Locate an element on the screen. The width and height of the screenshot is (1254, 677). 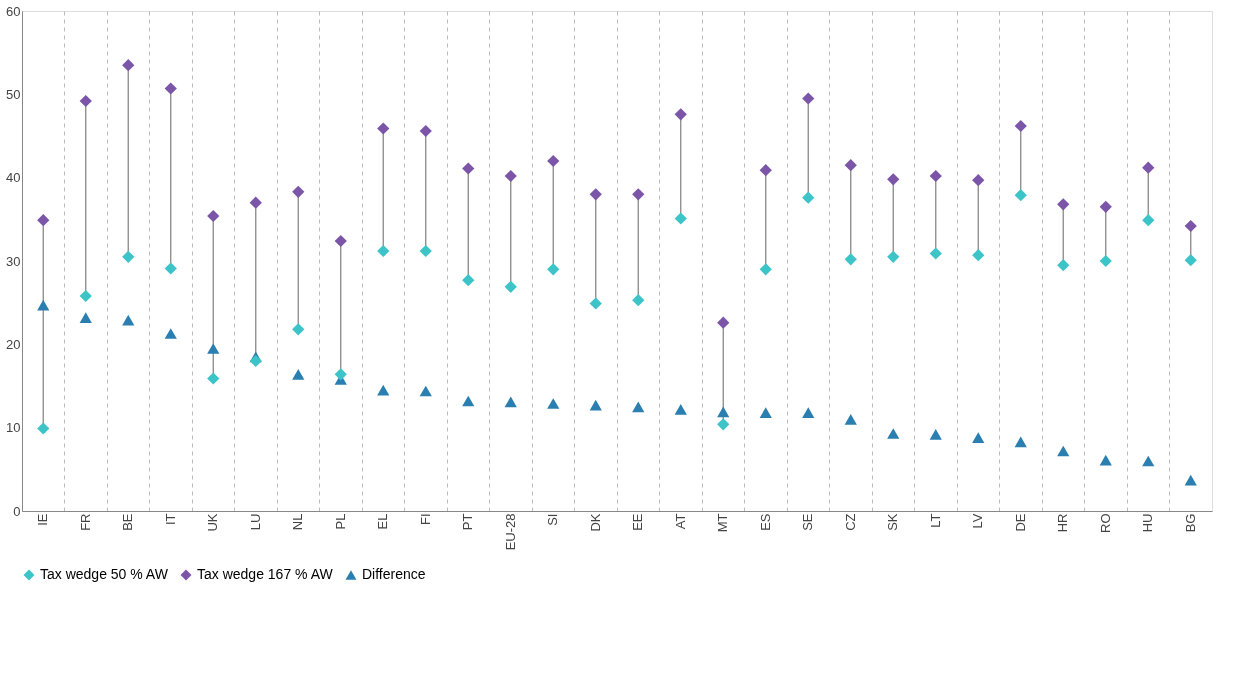
x-tick-label: DE is located at coordinates (1020, 522).